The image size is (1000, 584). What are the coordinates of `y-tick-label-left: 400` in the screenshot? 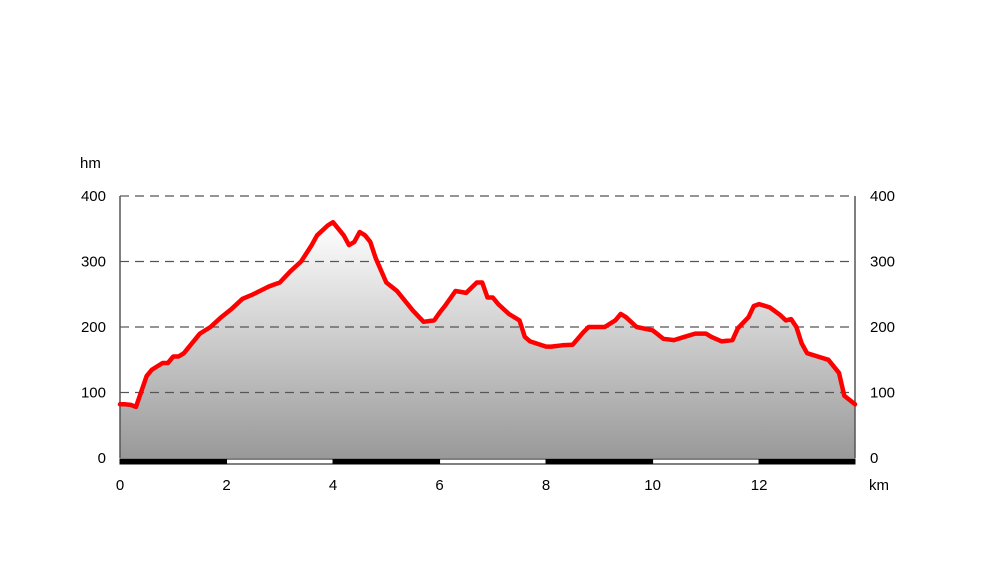 It's located at (93, 196).